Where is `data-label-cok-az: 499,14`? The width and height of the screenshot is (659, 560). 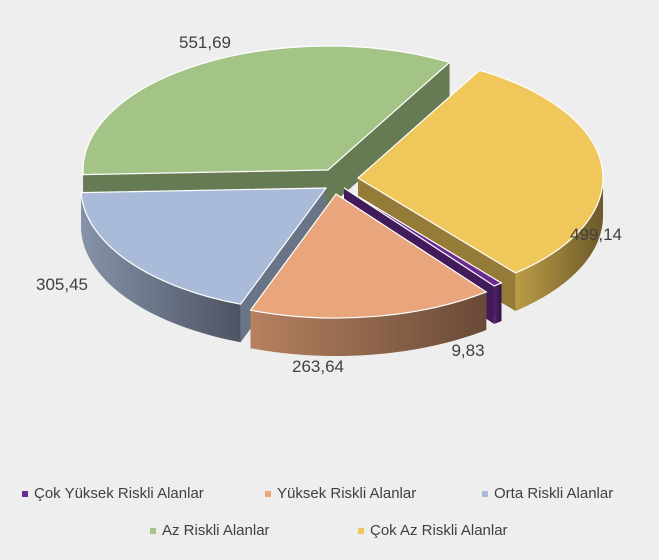
data-label-cok-az: 499,14 is located at coordinates (596, 234).